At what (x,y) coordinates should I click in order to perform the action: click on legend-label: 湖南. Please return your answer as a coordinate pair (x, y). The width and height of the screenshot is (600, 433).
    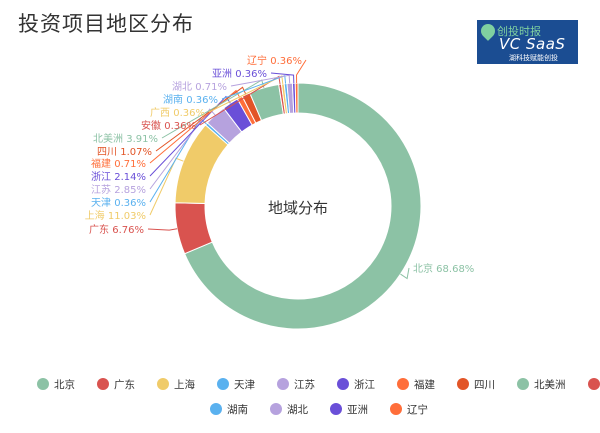
    Looking at the image, I should click on (237, 409).